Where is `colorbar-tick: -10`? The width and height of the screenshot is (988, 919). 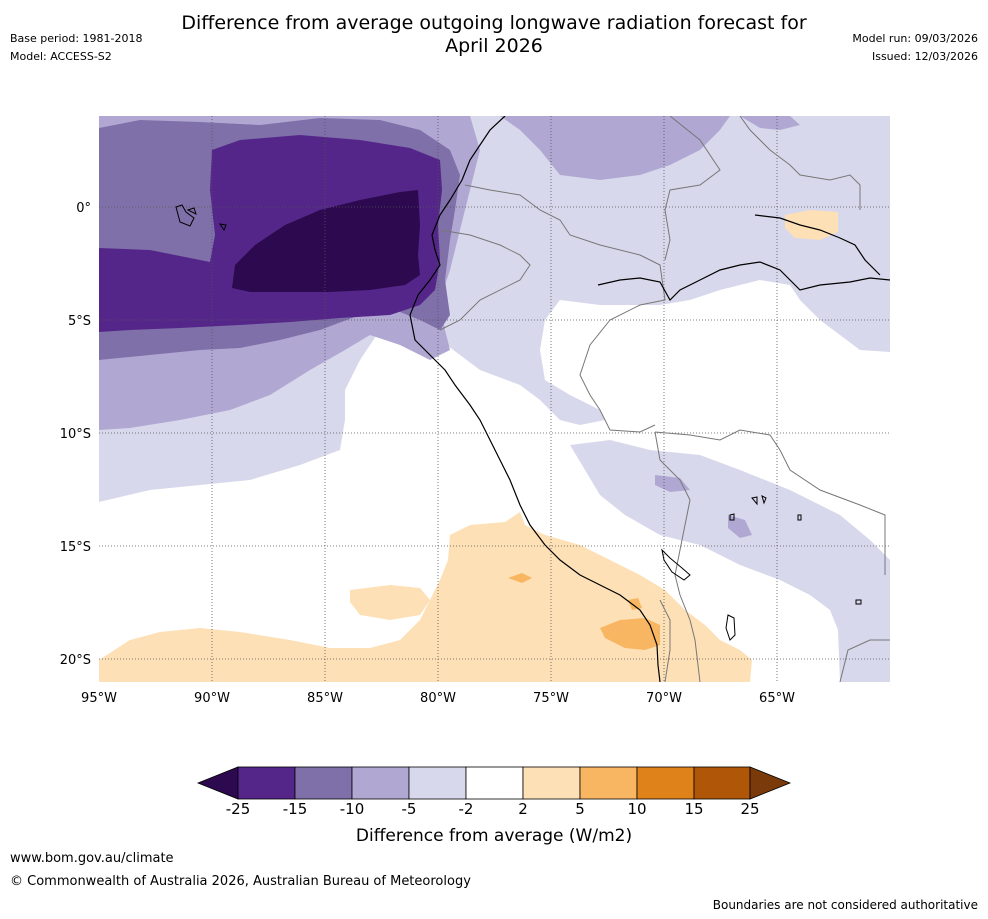 colorbar-tick: -10 is located at coordinates (352, 809).